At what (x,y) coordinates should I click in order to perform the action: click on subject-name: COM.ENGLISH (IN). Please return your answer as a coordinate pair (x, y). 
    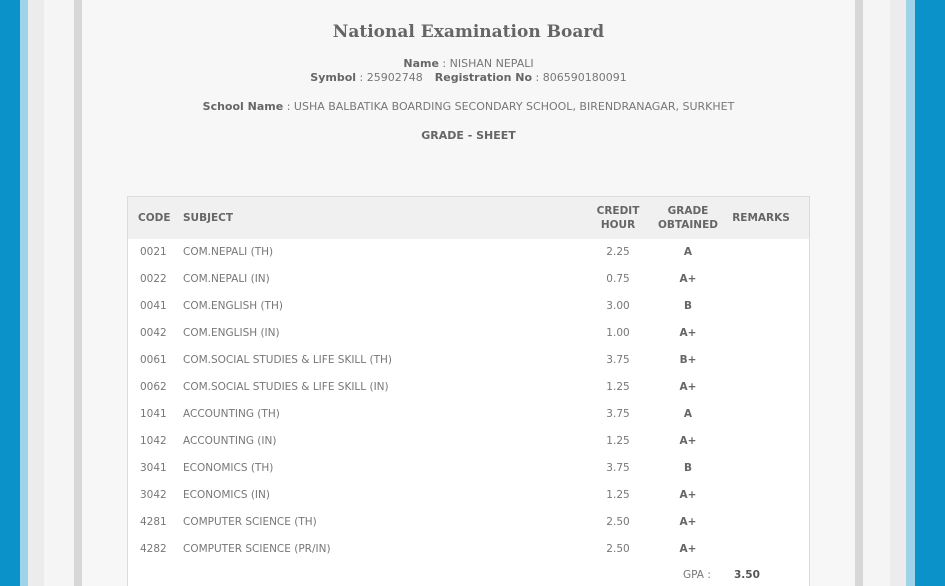
    Looking at the image, I should click on (231, 333).